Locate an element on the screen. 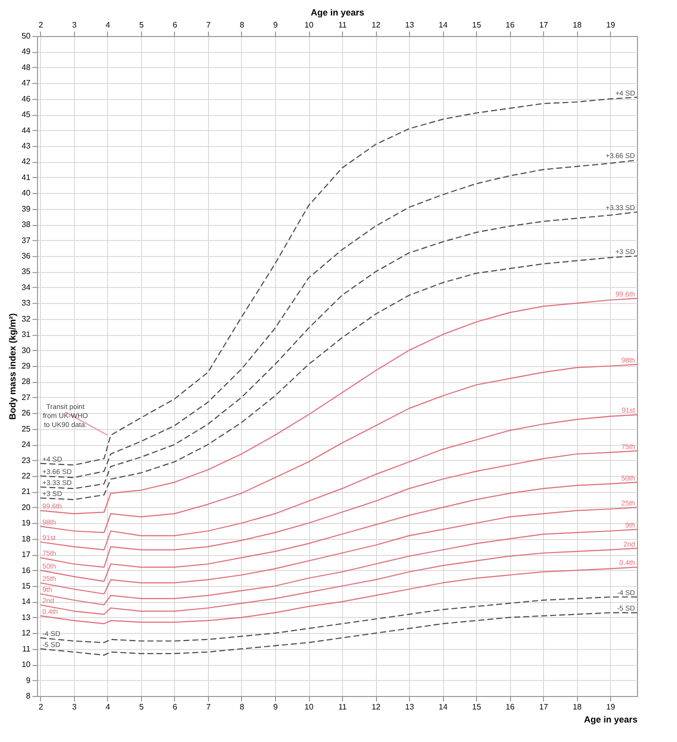 The image size is (677, 742). x2-tick-label: 13 is located at coordinates (410, 25).